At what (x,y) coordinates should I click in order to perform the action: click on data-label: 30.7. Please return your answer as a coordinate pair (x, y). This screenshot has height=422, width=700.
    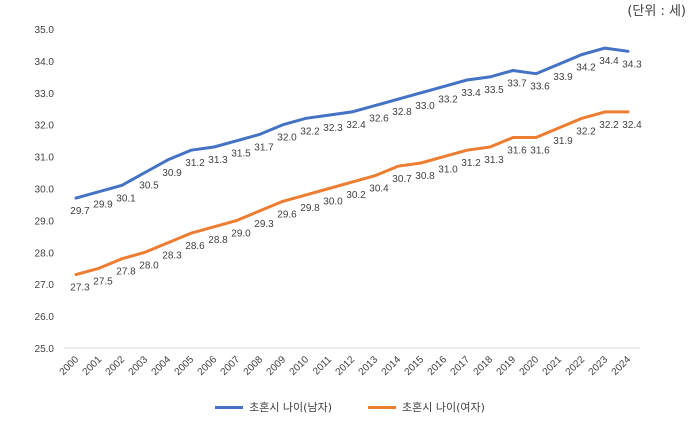
    Looking at the image, I should click on (402, 179).